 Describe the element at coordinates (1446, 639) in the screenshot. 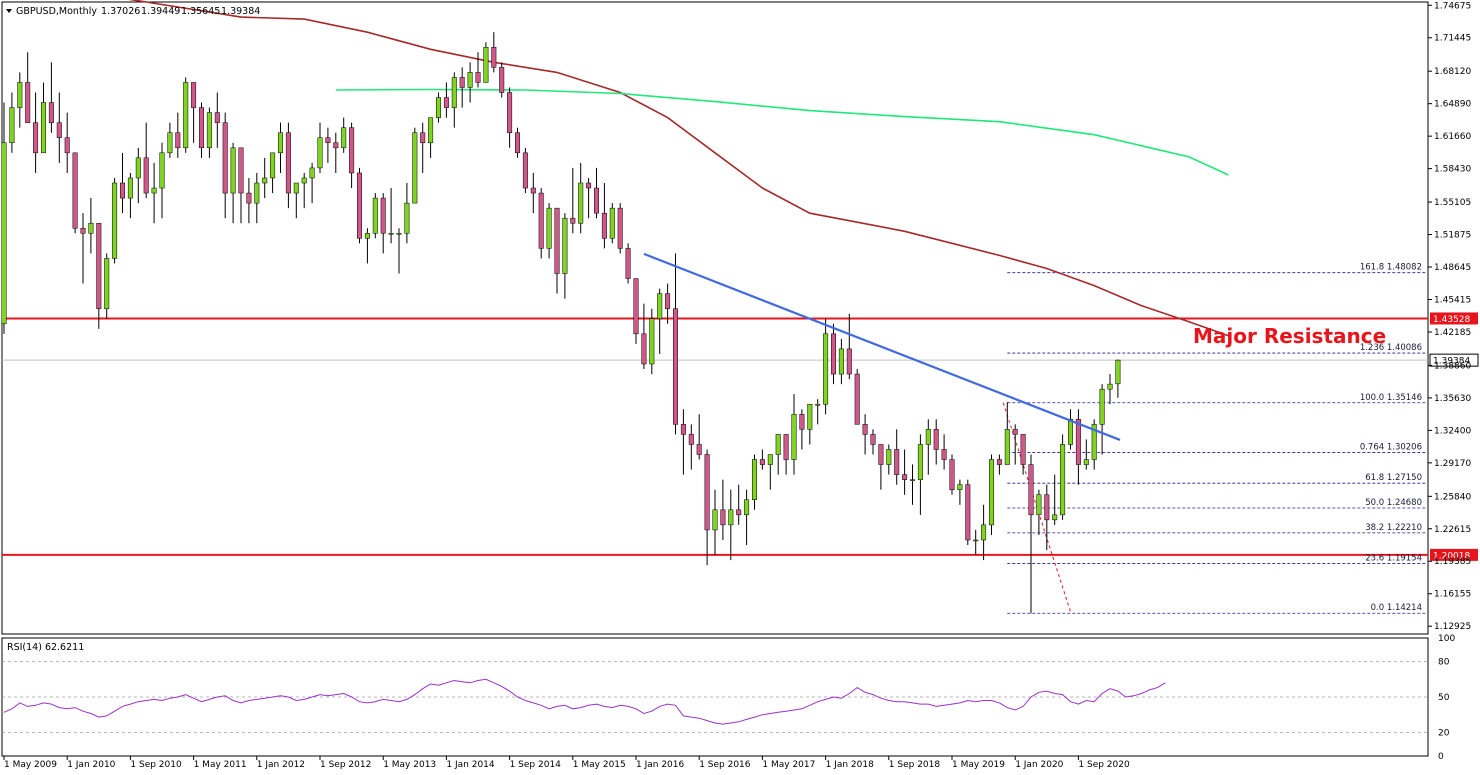

I see `rsi-level-label: 100` at that location.